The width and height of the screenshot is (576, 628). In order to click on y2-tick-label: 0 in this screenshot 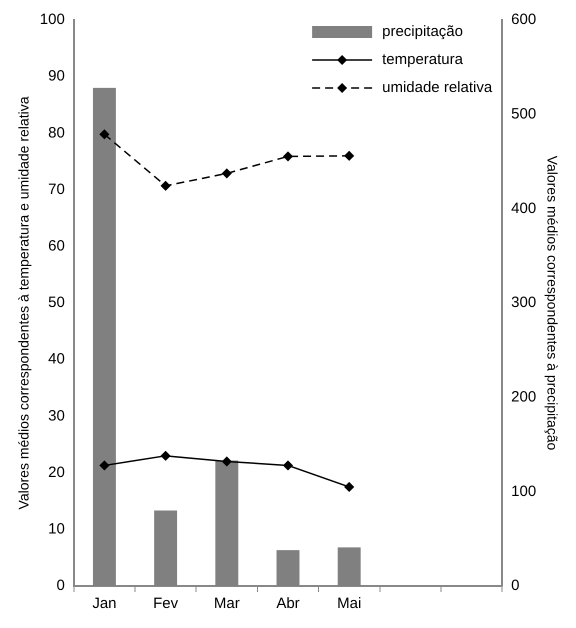, I will do `click(515, 585)`.